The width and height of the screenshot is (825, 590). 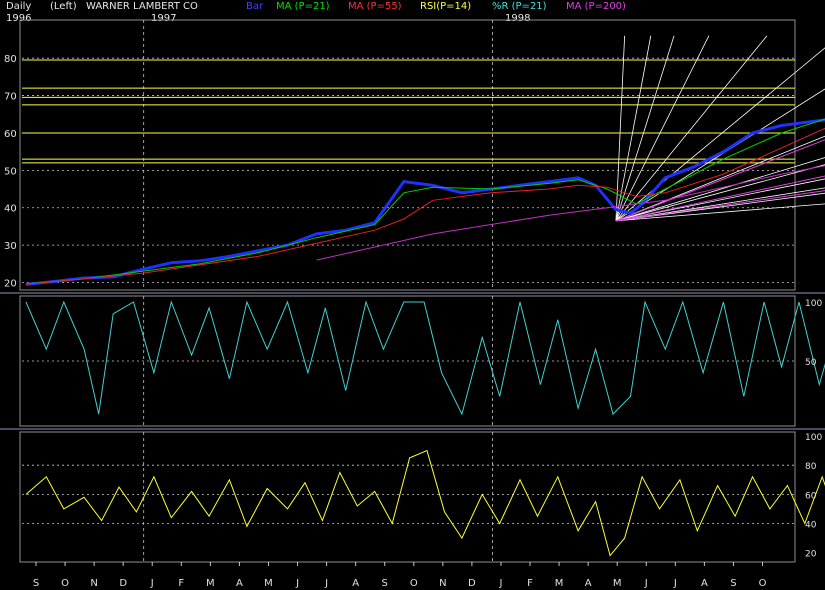 I want to click on legend-ma55: MA (P=55), so click(x=375, y=6).